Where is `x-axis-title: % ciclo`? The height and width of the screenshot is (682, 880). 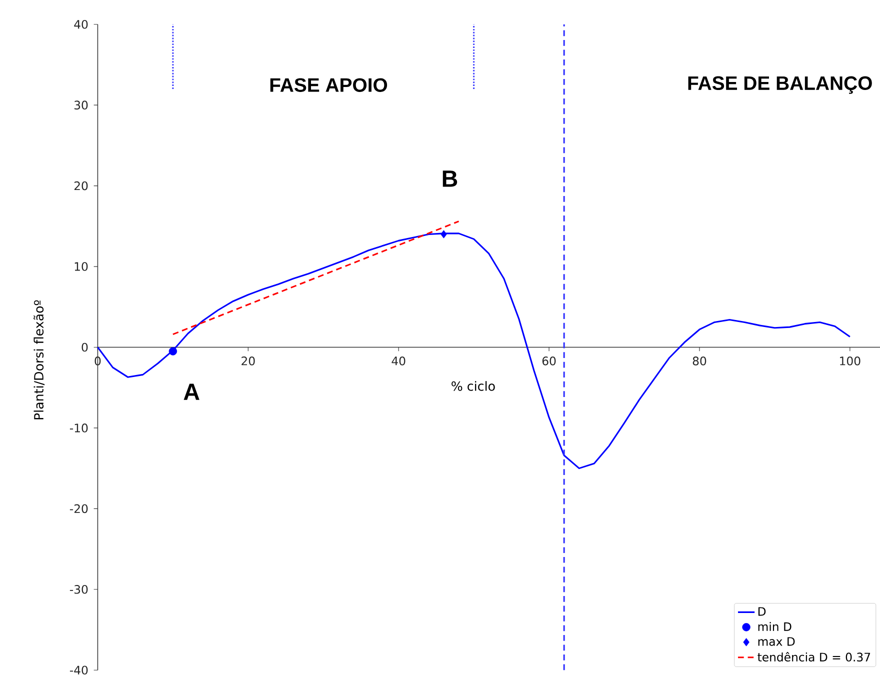
x-axis-title: % ciclo is located at coordinates (473, 386).